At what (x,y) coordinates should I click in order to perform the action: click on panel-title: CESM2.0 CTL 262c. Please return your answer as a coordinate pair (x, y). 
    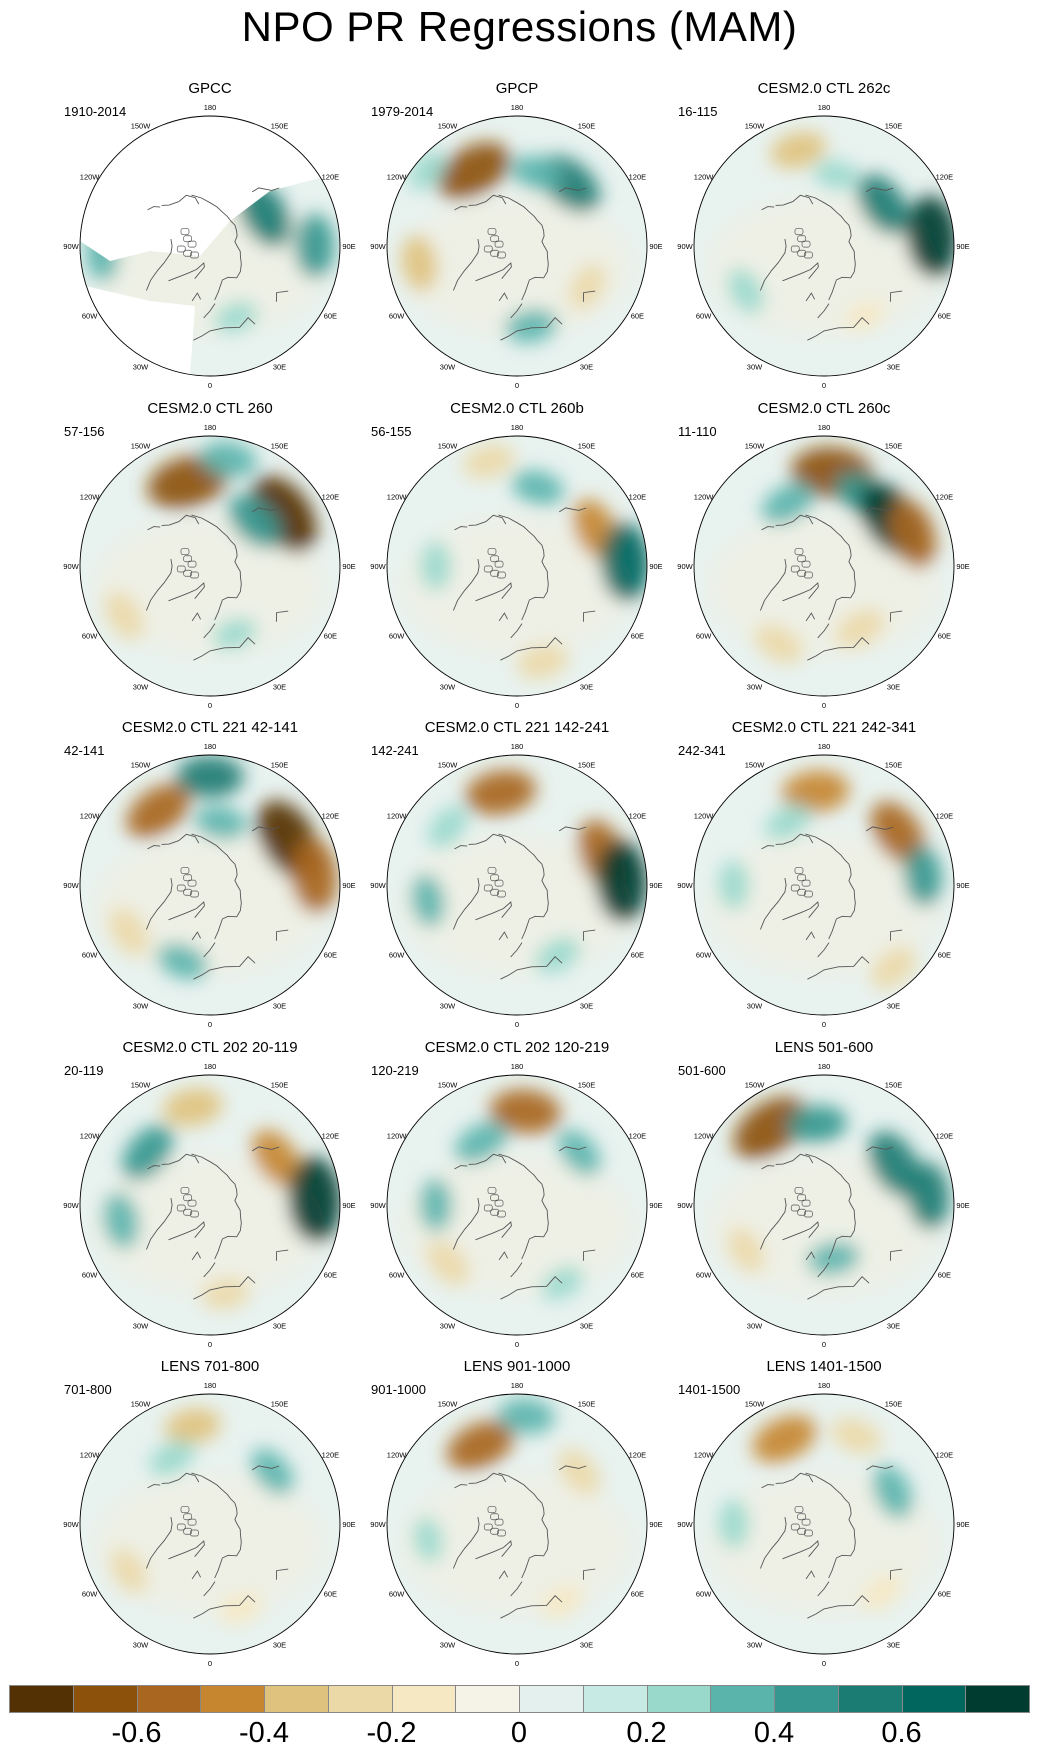
    Looking at the image, I should click on (824, 88).